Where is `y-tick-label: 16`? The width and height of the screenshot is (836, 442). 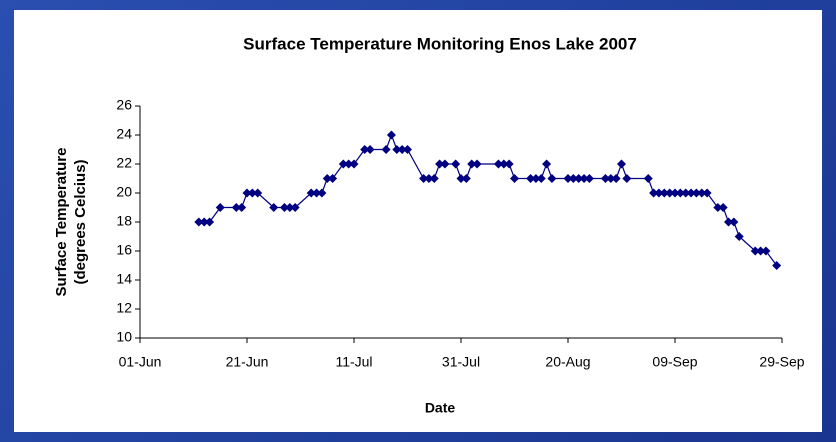
y-tick-label: 16 is located at coordinates (124, 250).